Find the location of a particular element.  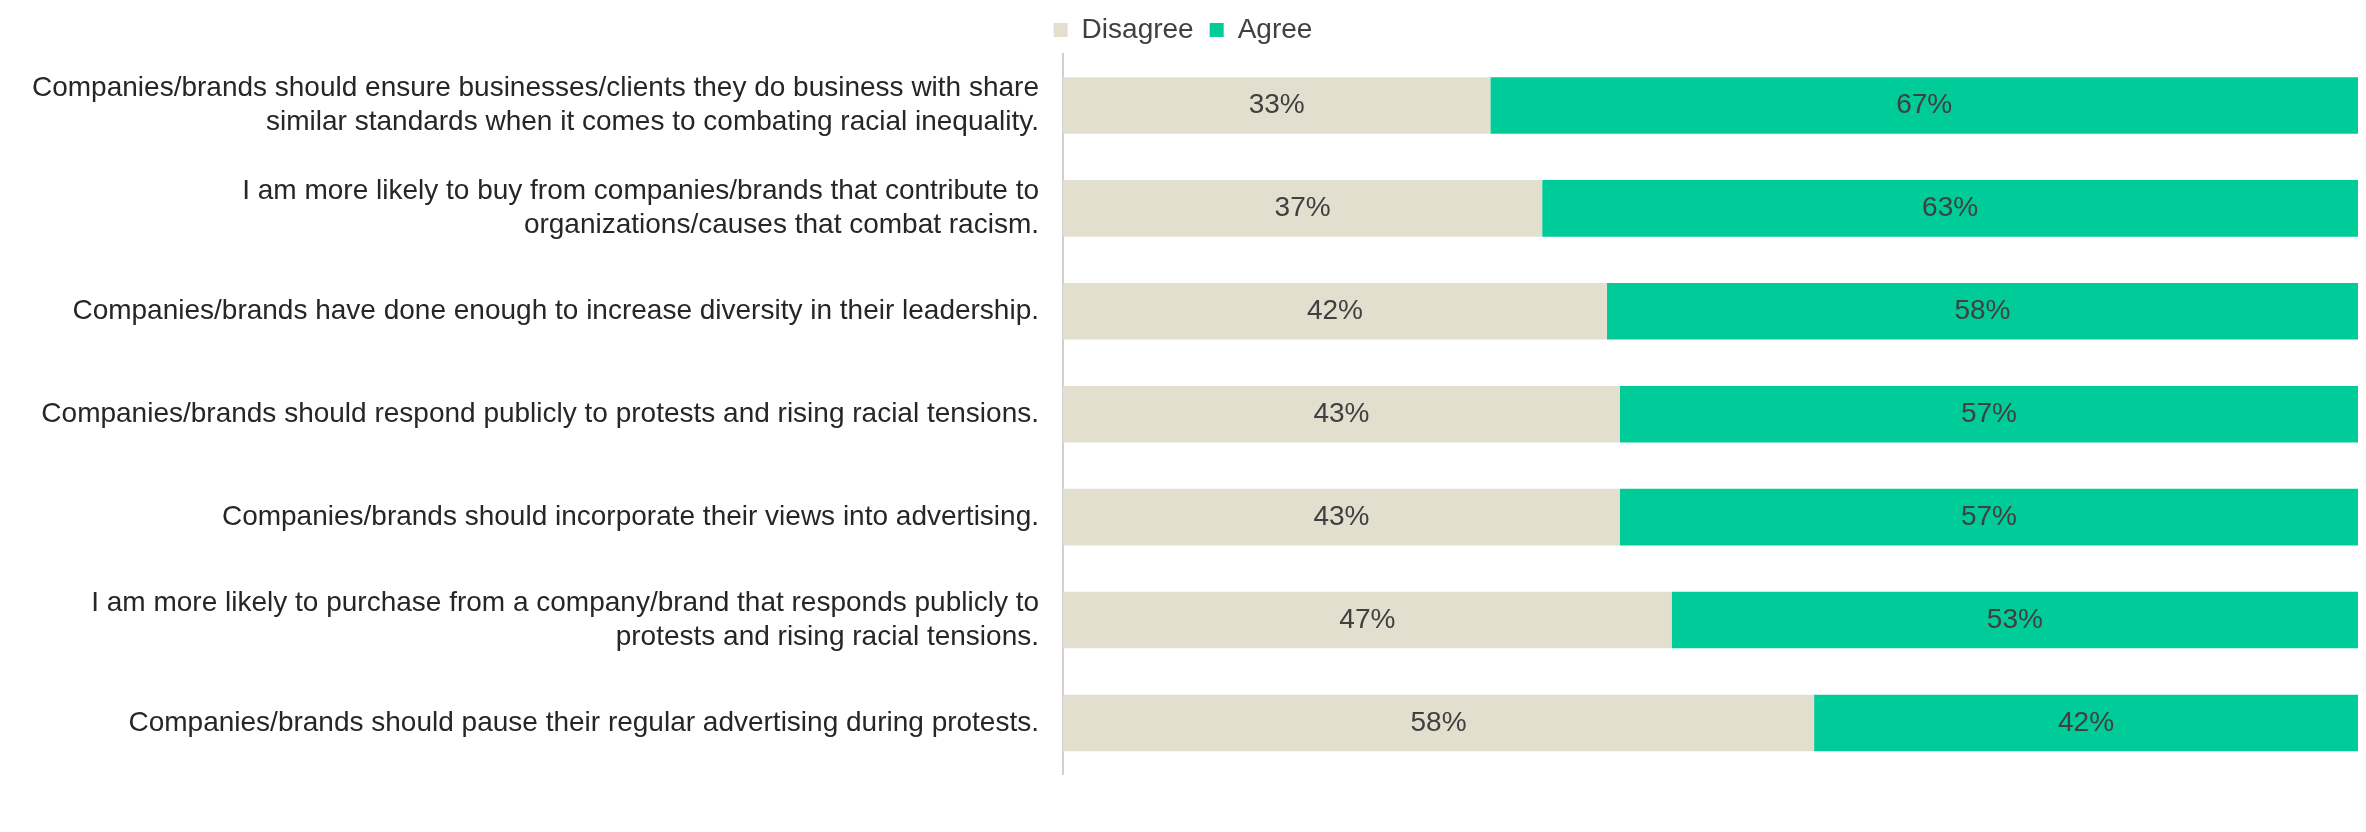

y-tick-label: Companies/brands should incorporate their views into advertising. is located at coordinates (630, 515).